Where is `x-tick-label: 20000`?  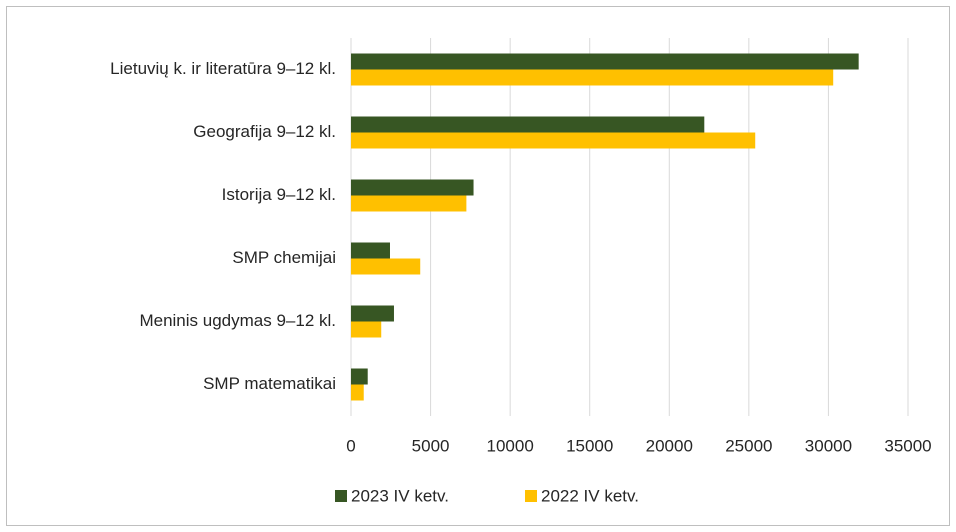 x-tick-label: 20000 is located at coordinates (669, 445).